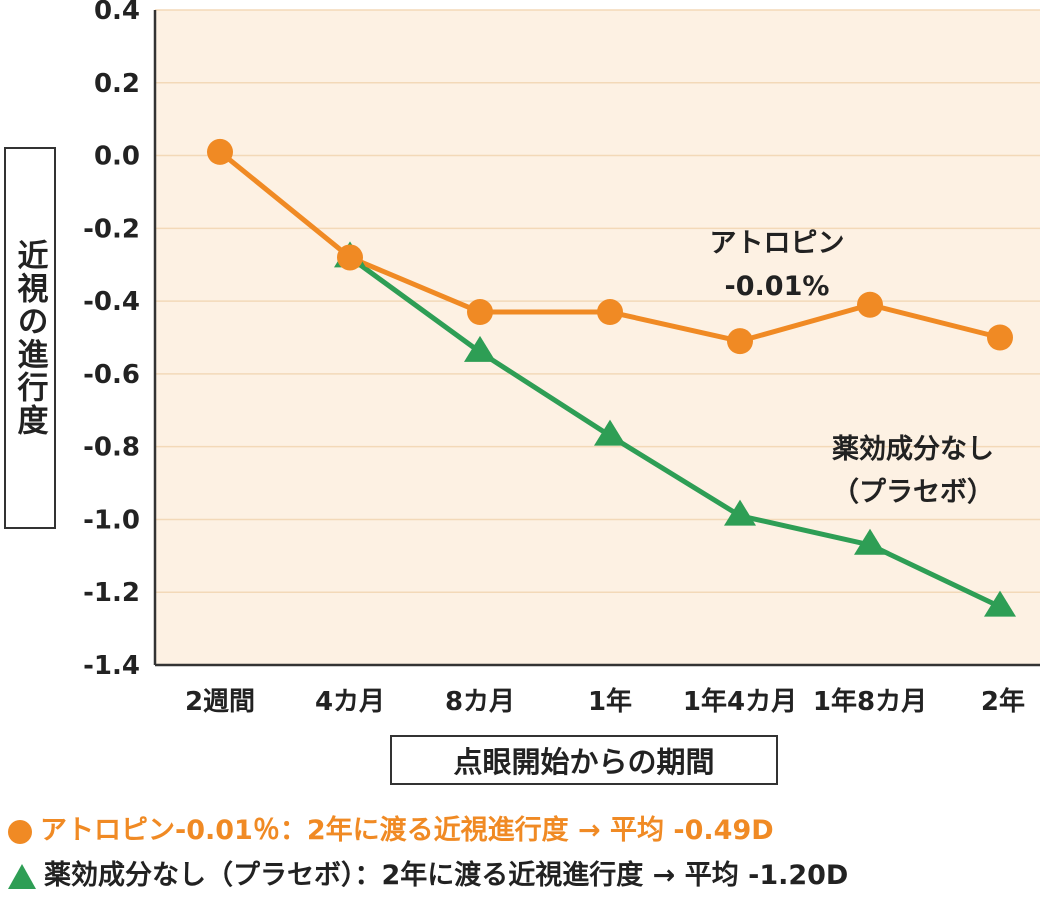 This screenshot has height=900, width=1040. I want to click on triangle-marker-icon, so click(22, 876).